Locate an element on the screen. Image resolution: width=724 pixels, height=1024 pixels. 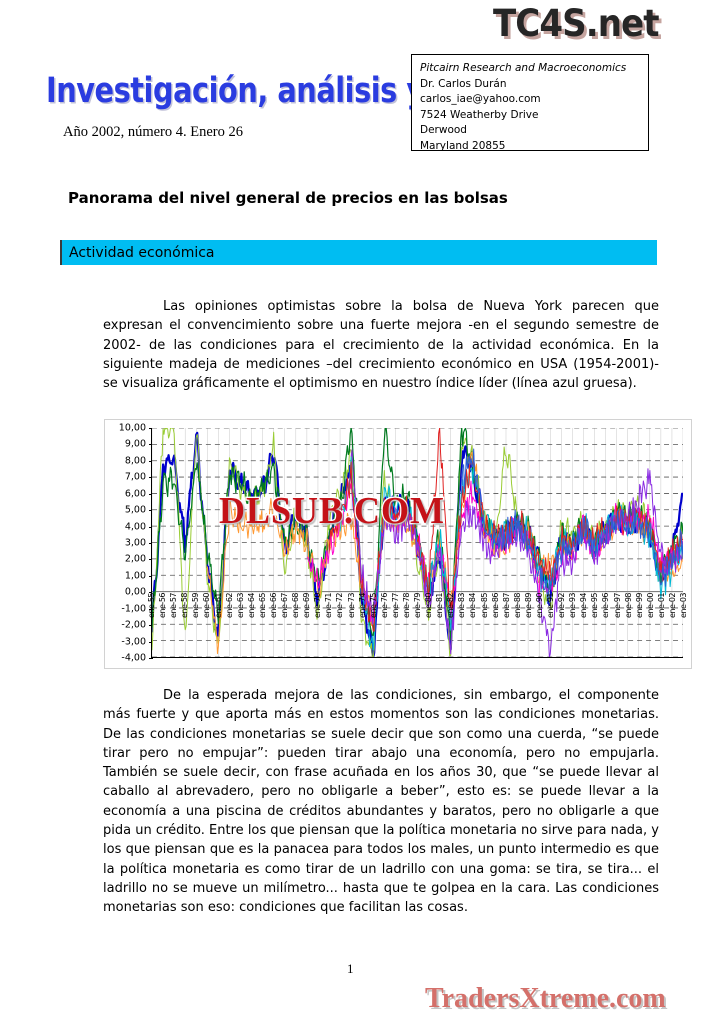
chart-x-tick: ene-73 is located at coordinates (351, 606).